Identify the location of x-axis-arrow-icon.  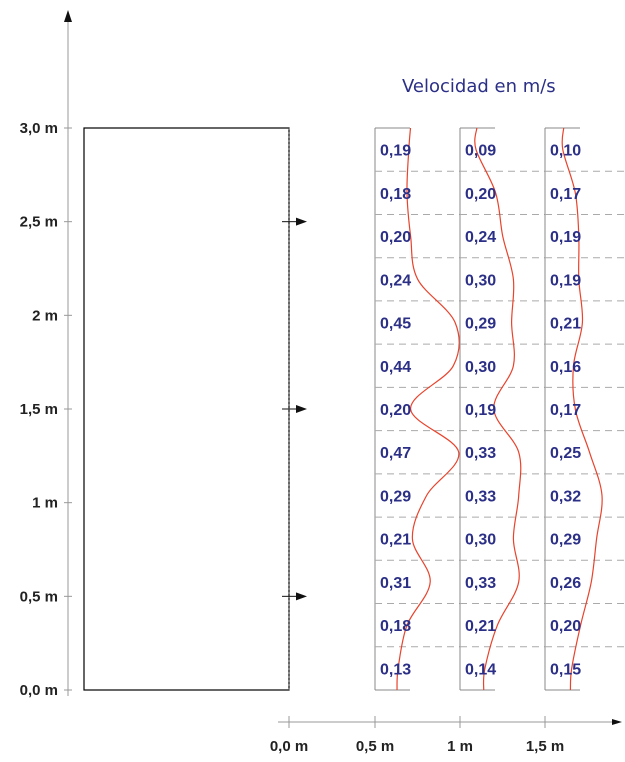
(617, 722).